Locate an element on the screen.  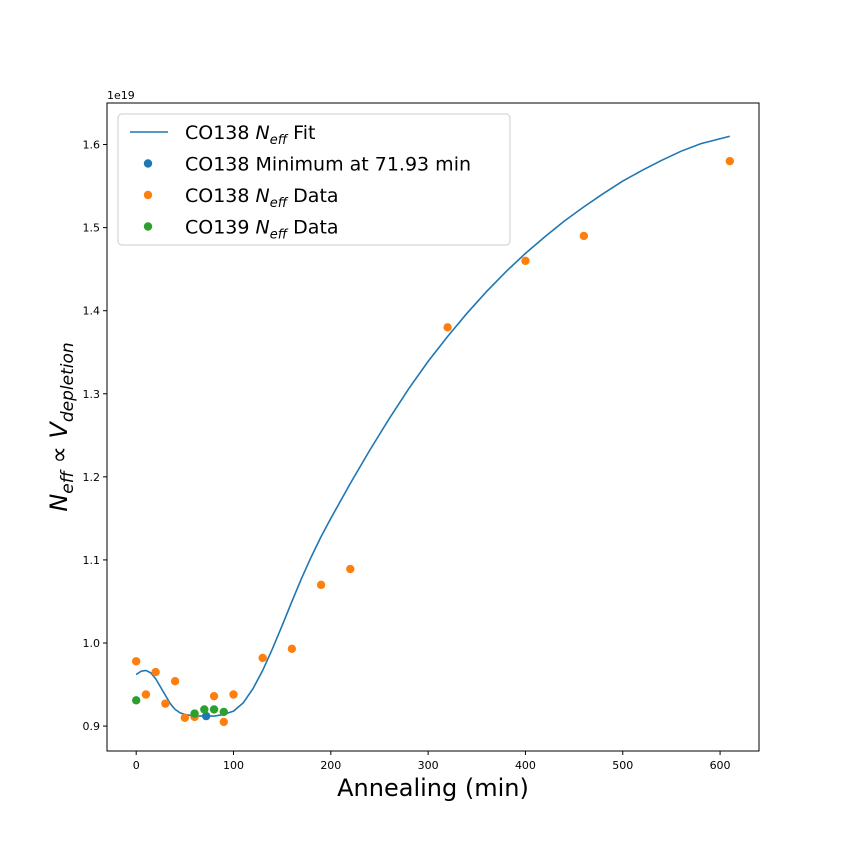
y-axis: 0.9 1.0 1.1 1.2 1.3 1.4 1.5 1.6 is located at coordinates (95, 436).